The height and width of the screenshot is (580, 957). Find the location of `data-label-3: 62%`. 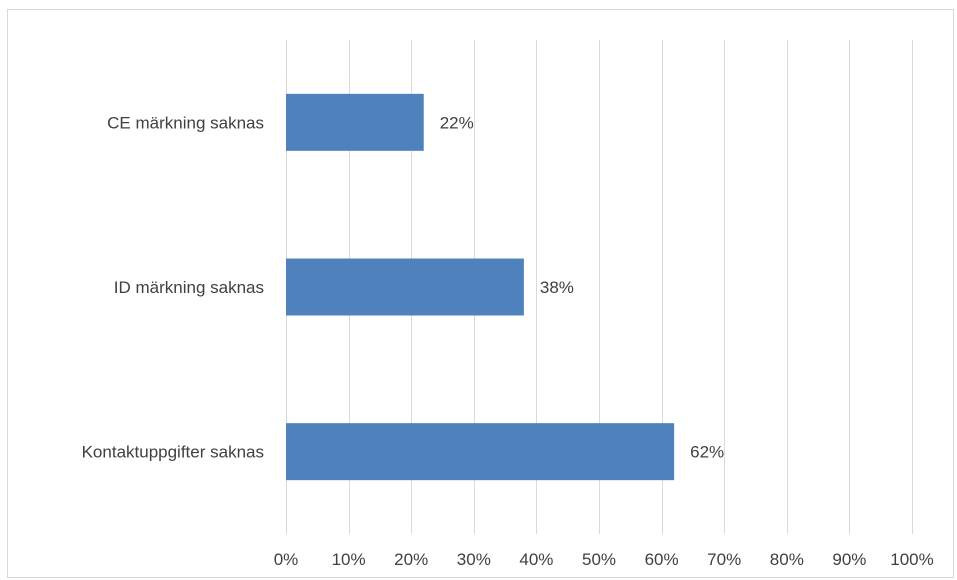

data-label-3: 62% is located at coordinates (707, 452).